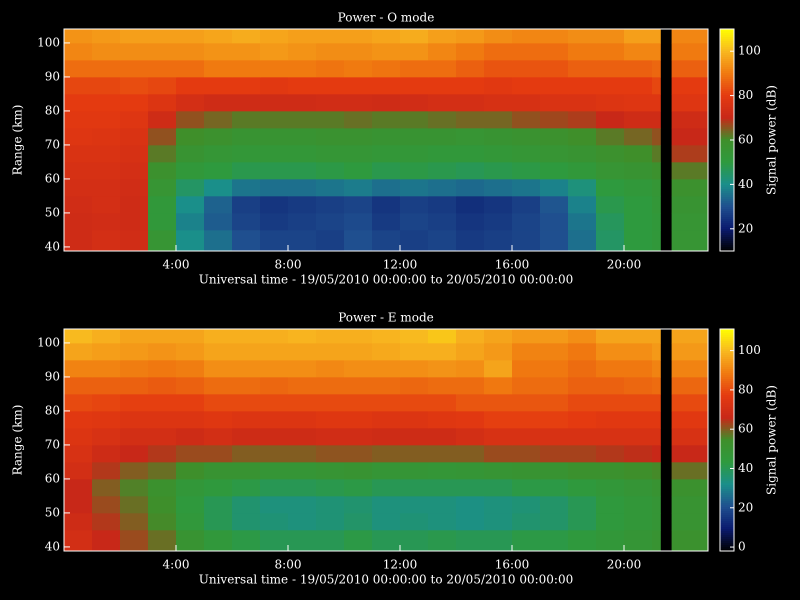 The image size is (800, 600). I want to click on y-axis-label: Range (km), so click(18, 440).